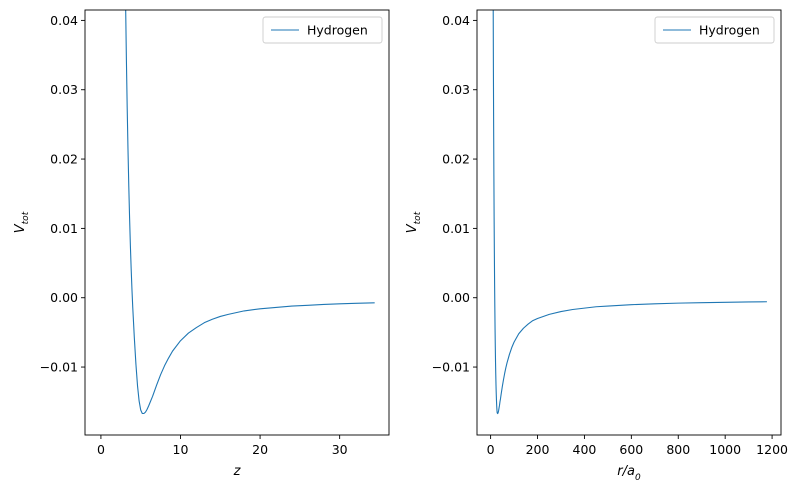  Describe the element at coordinates (181, 449) in the screenshot. I see `x-tick-label: 10` at that location.